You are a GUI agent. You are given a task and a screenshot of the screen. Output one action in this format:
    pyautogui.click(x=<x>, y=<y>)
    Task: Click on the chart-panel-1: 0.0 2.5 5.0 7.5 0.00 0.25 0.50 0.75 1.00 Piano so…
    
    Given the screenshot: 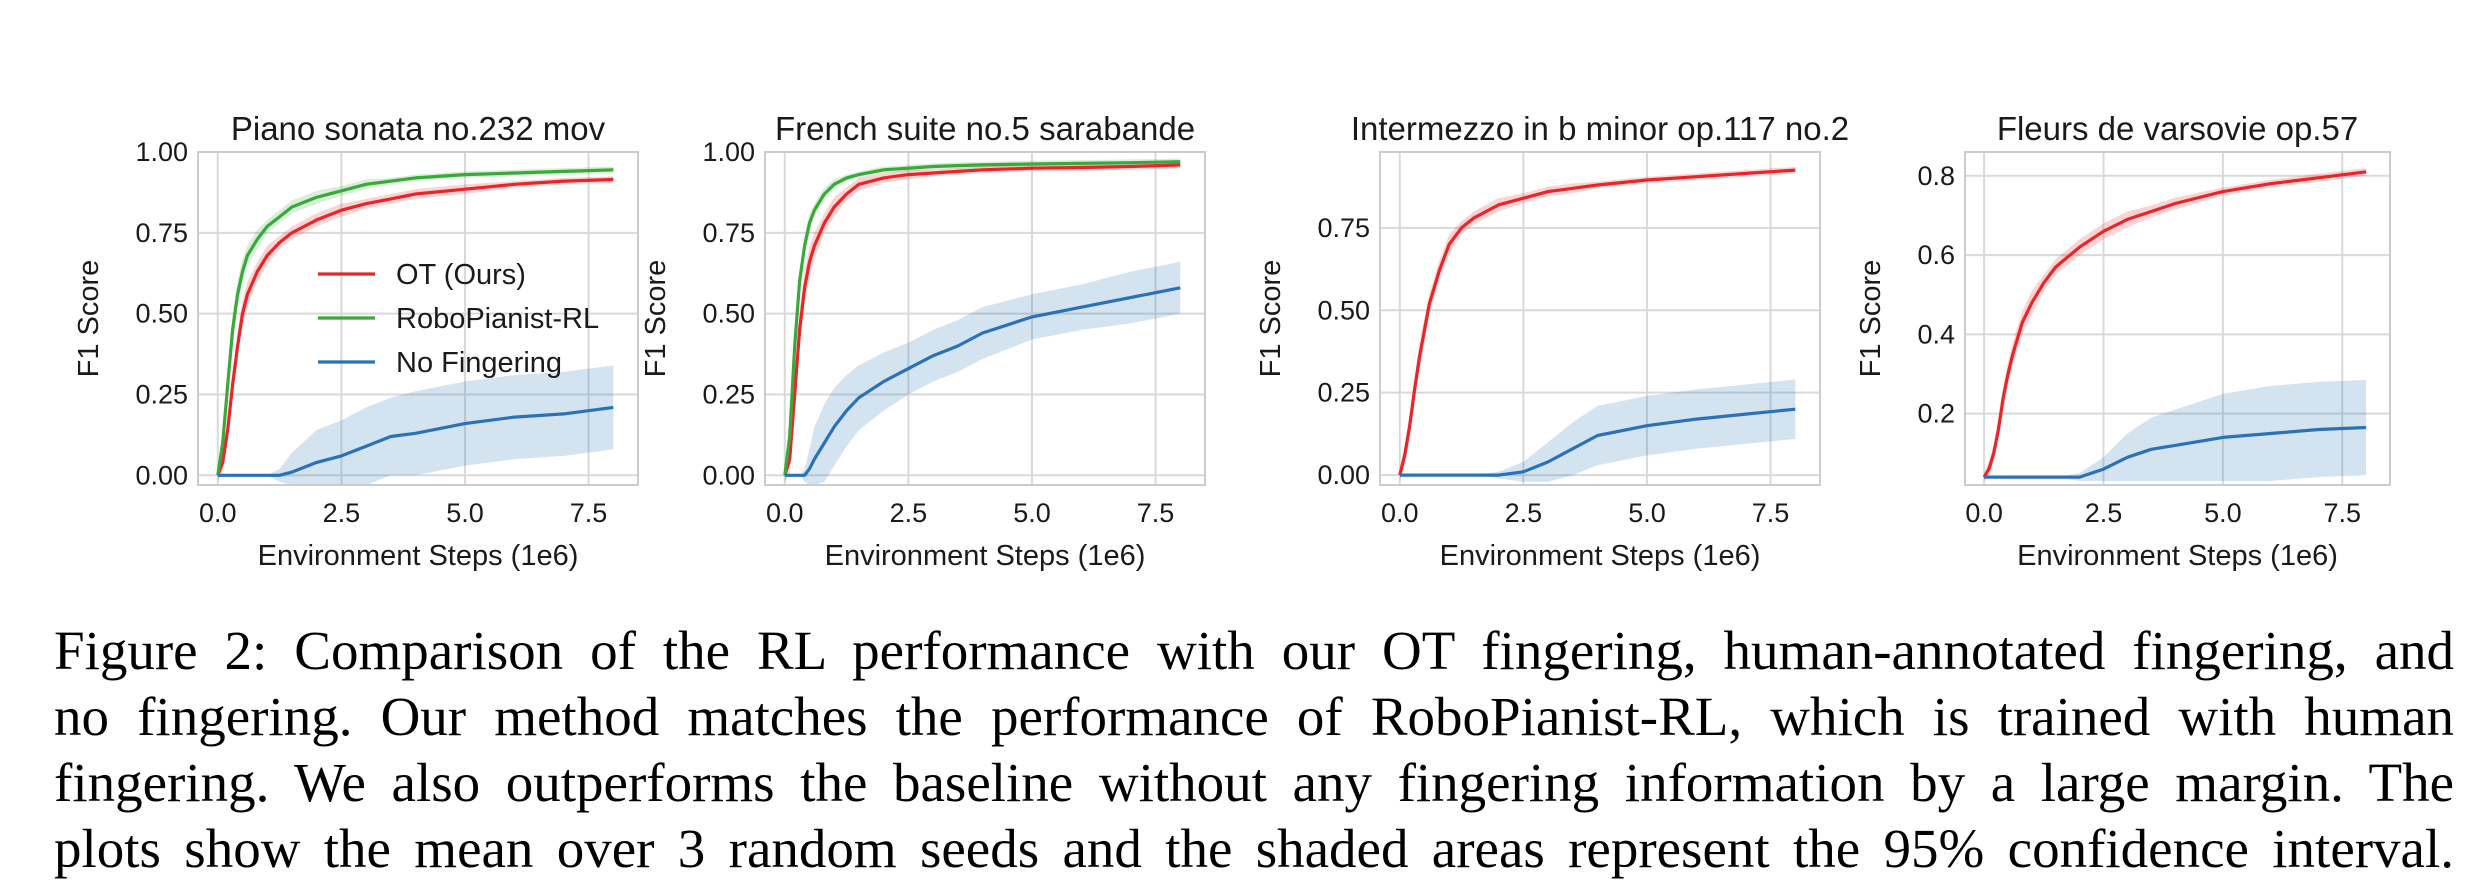 What is the action you would take?
    pyautogui.click(x=356, y=341)
    